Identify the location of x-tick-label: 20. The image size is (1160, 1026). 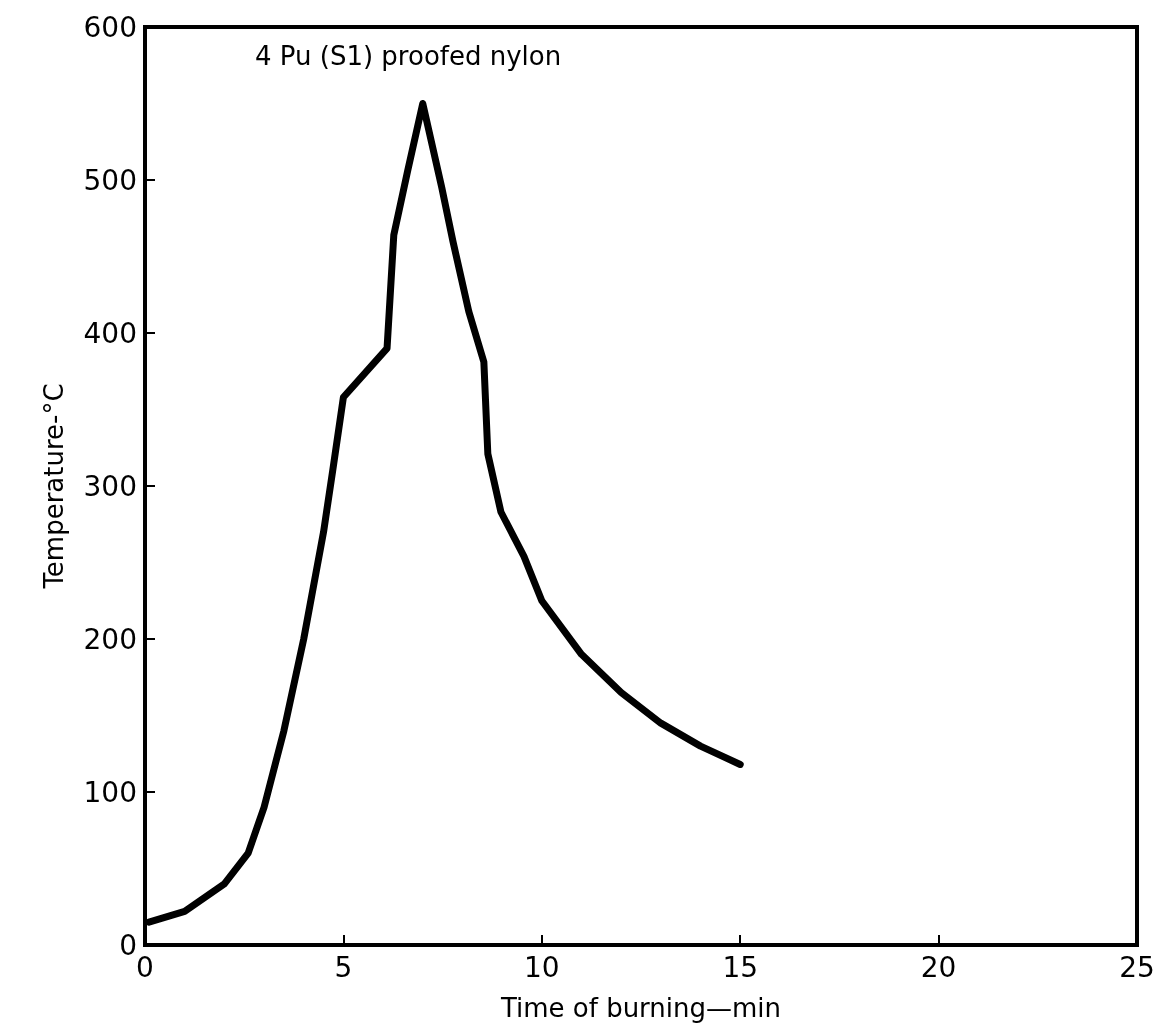
(938, 967).